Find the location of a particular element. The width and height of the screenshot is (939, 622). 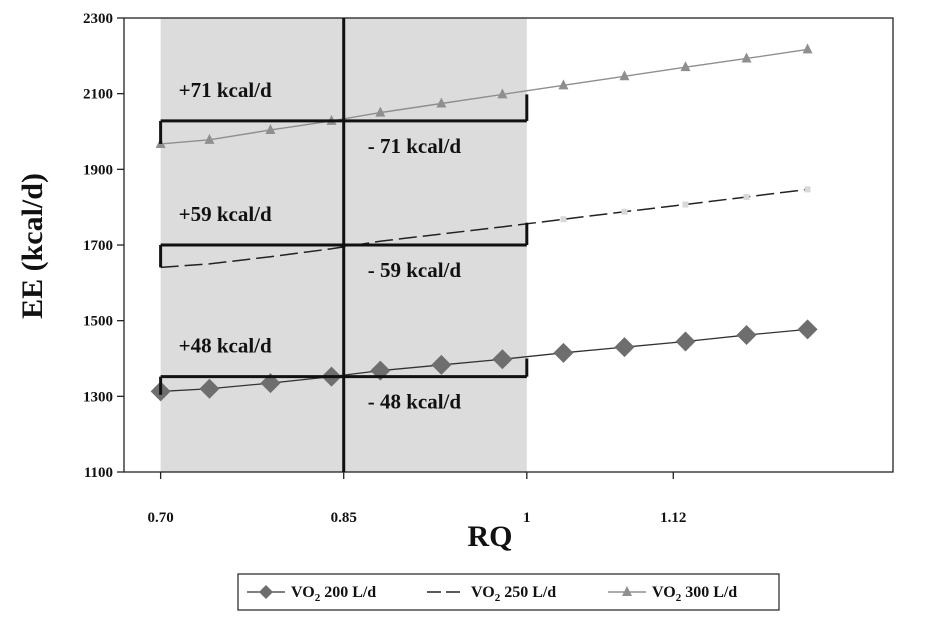

y-axis-ticks: 1100 1300 1500 1700 1900 2100 2300 is located at coordinates (103, 246).